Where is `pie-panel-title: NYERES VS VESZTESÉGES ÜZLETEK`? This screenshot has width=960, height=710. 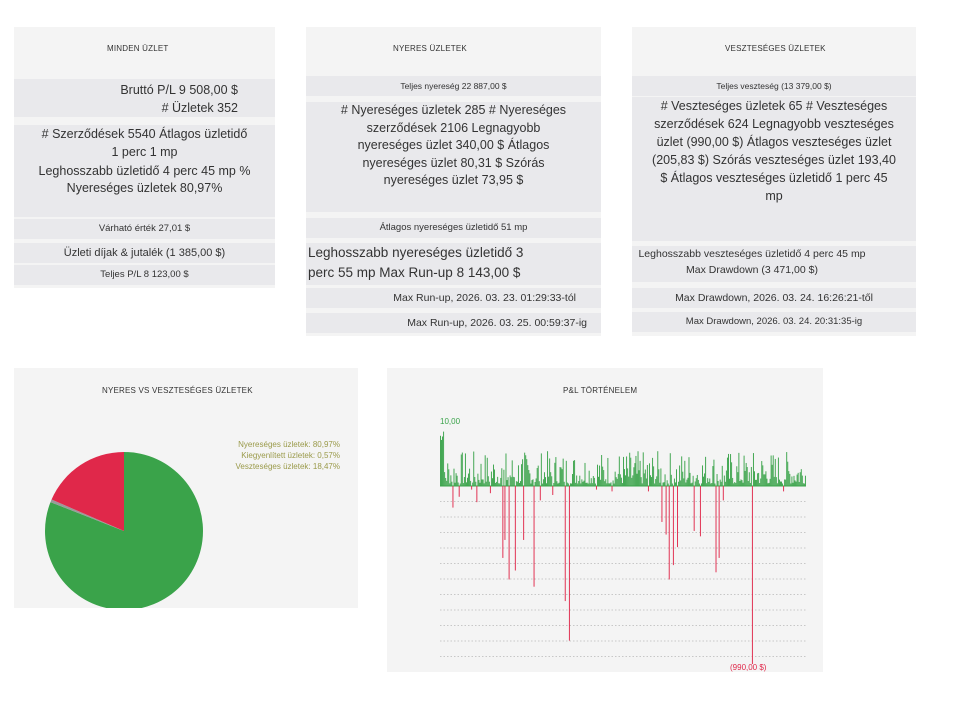 pie-panel-title: NYERES VS VESZTESÉGES ÜZLETEK is located at coordinates (177, 390).